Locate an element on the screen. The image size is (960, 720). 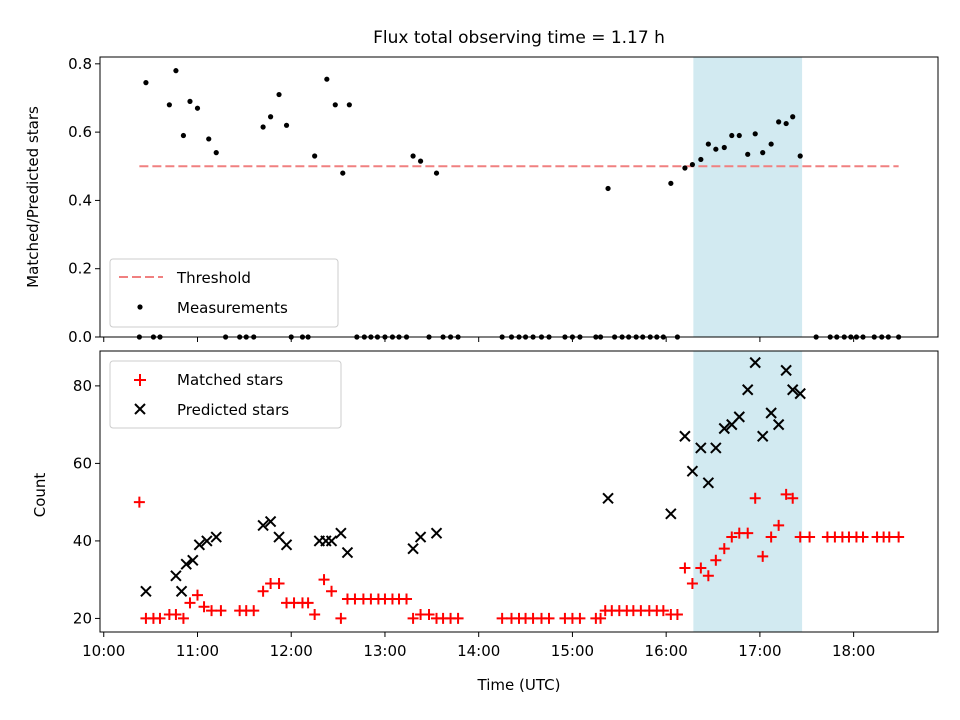
top-y-tick-label: 0.2 is located at coordinates (80, 269).